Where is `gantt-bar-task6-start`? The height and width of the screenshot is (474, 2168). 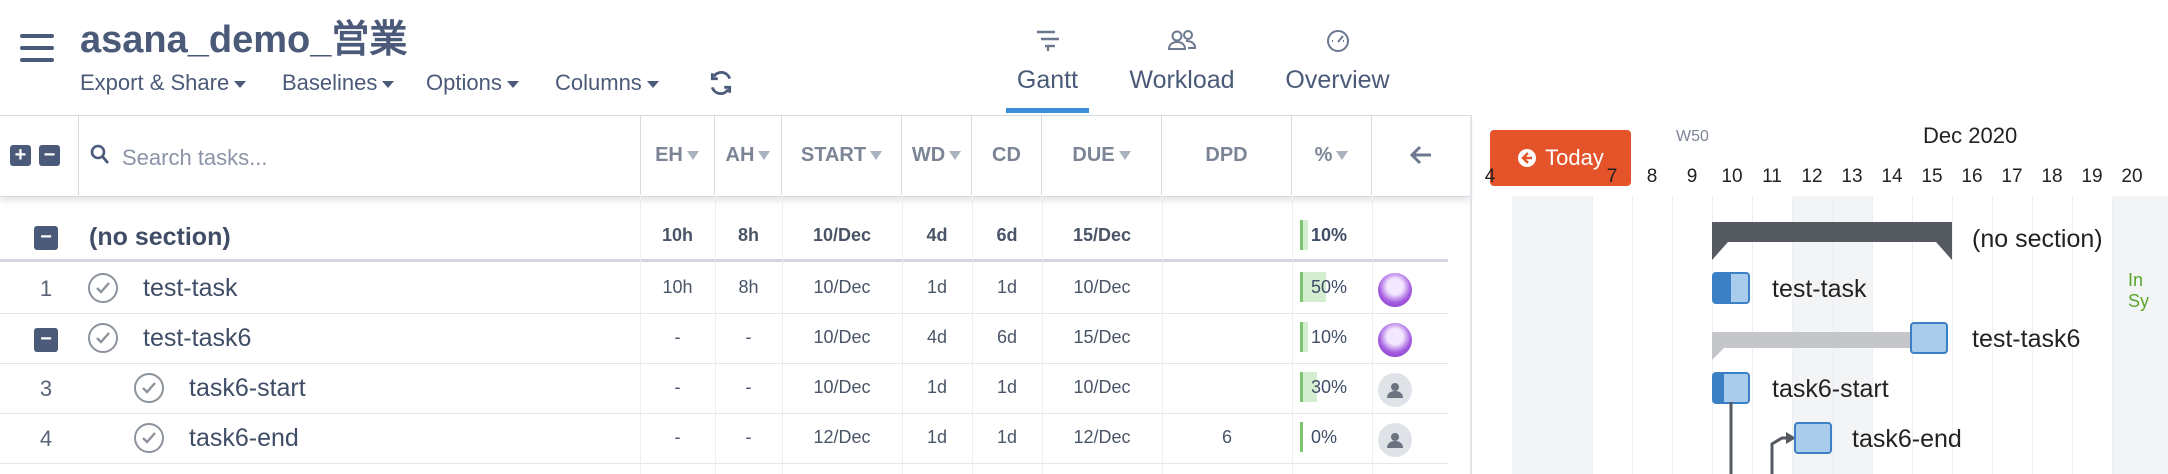 gantt-bar-task6-start is located at coordinates (1731, 388).